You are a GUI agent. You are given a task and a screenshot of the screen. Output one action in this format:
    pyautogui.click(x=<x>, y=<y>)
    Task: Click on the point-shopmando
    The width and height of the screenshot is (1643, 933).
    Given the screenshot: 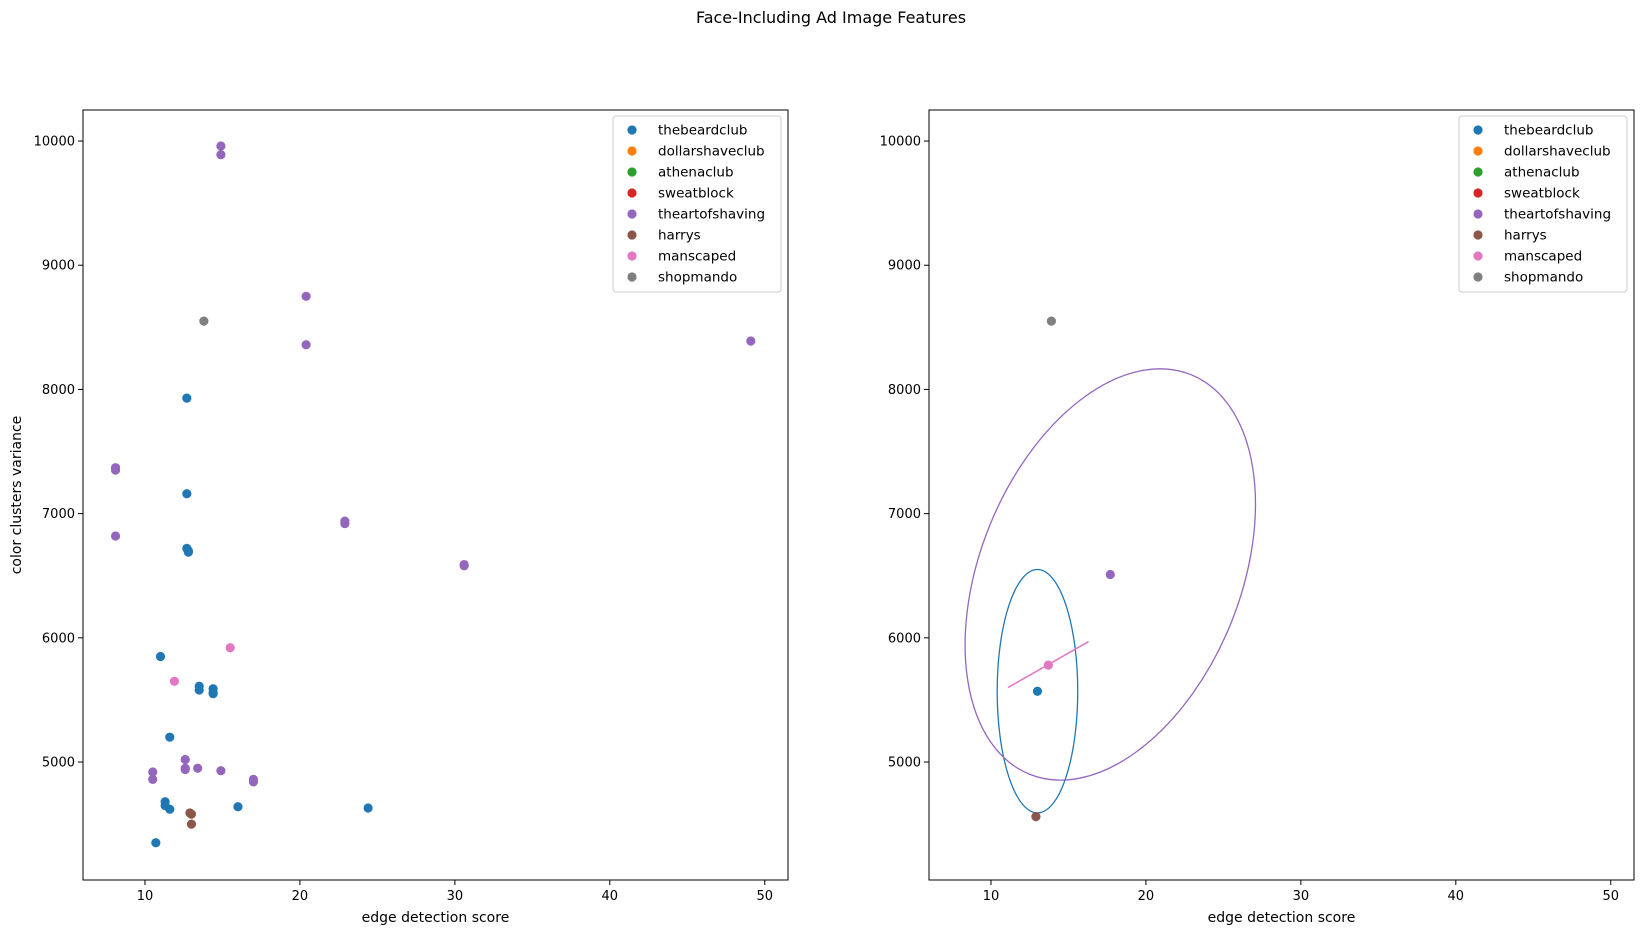 What is the action you would take?
    pyautogui.click(x=1051, y=321)
    